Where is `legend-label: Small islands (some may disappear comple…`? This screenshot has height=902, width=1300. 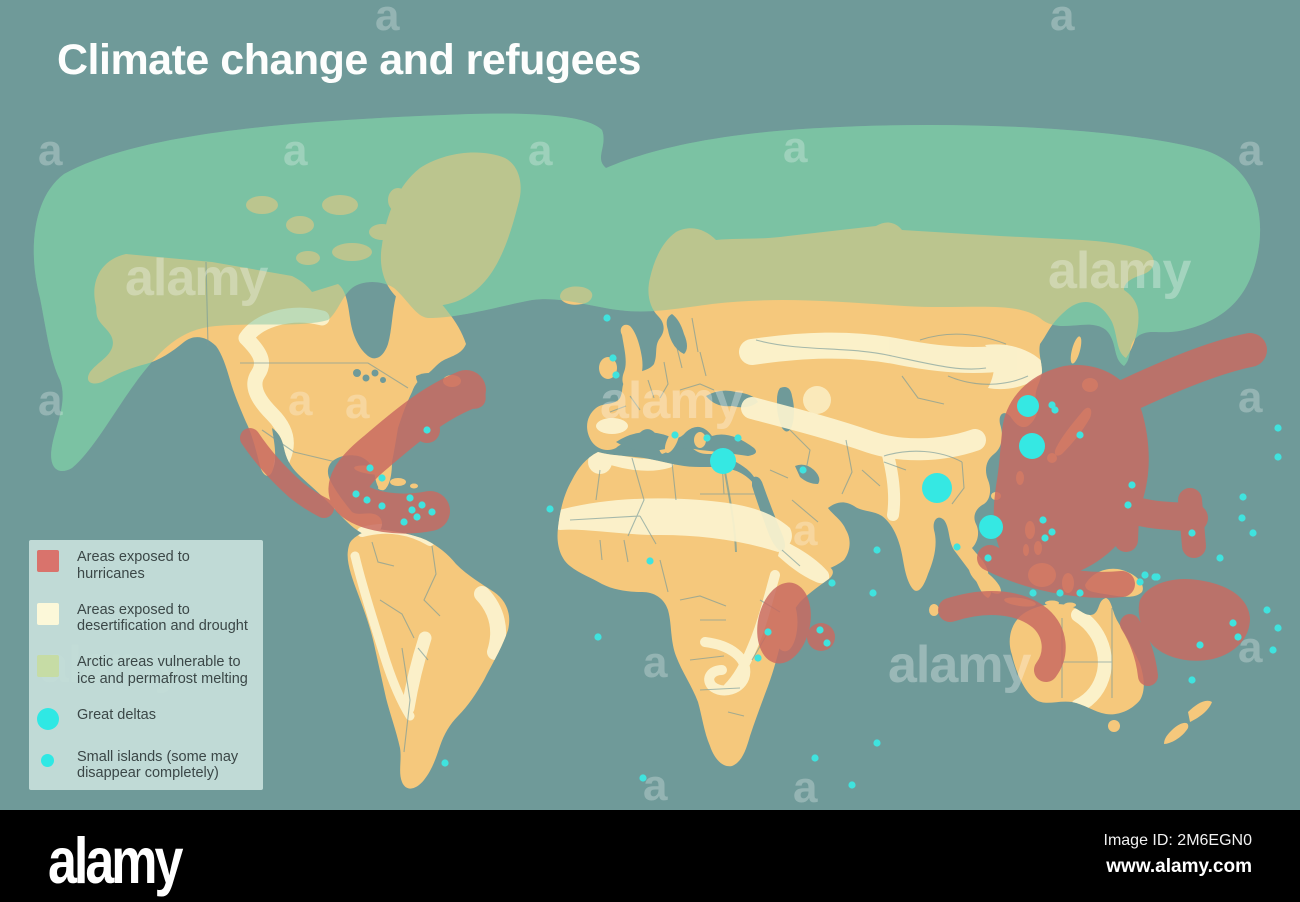
legend-label: Small islands (some may disappear comple… is located at coordinates (158, 765).